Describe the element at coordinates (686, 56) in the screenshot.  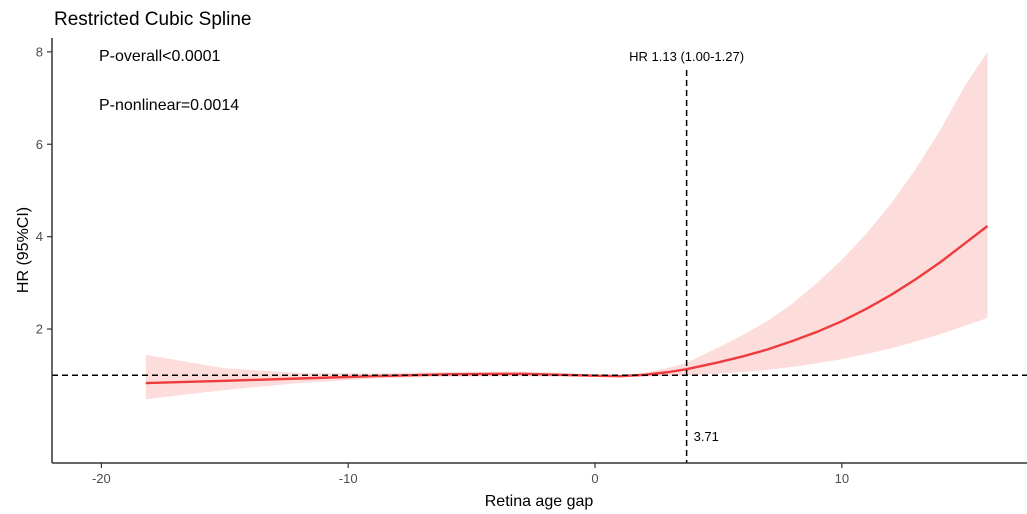
I see `hr-annotation: HR 1.13 (1.00-1.27)` at that location.